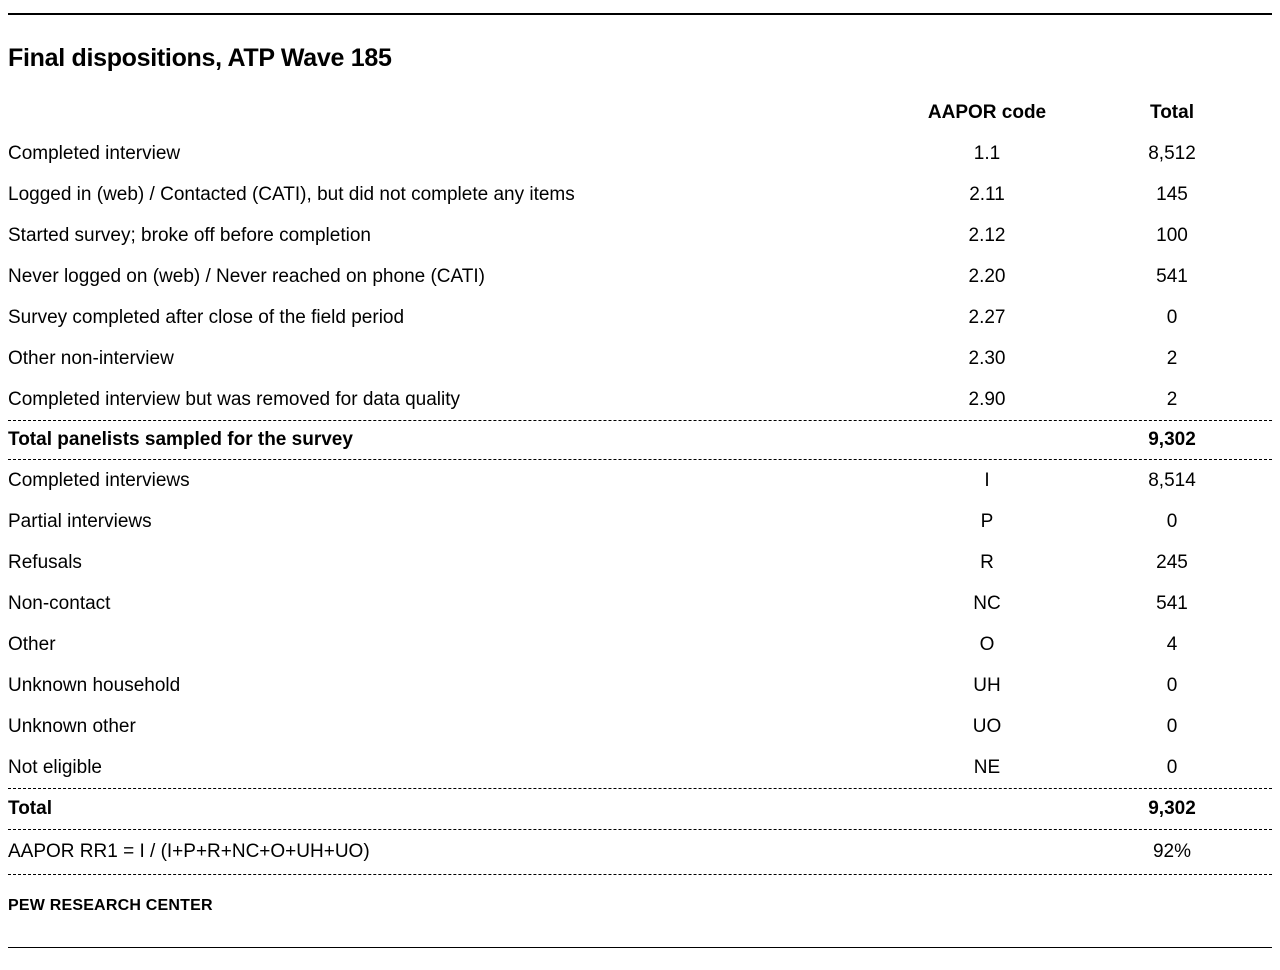 The image size is (1280, 970). Describe the element at coordinates (640, 480) in the screenshot. I see `table-row: Completed interviews I 8,514` at that location.